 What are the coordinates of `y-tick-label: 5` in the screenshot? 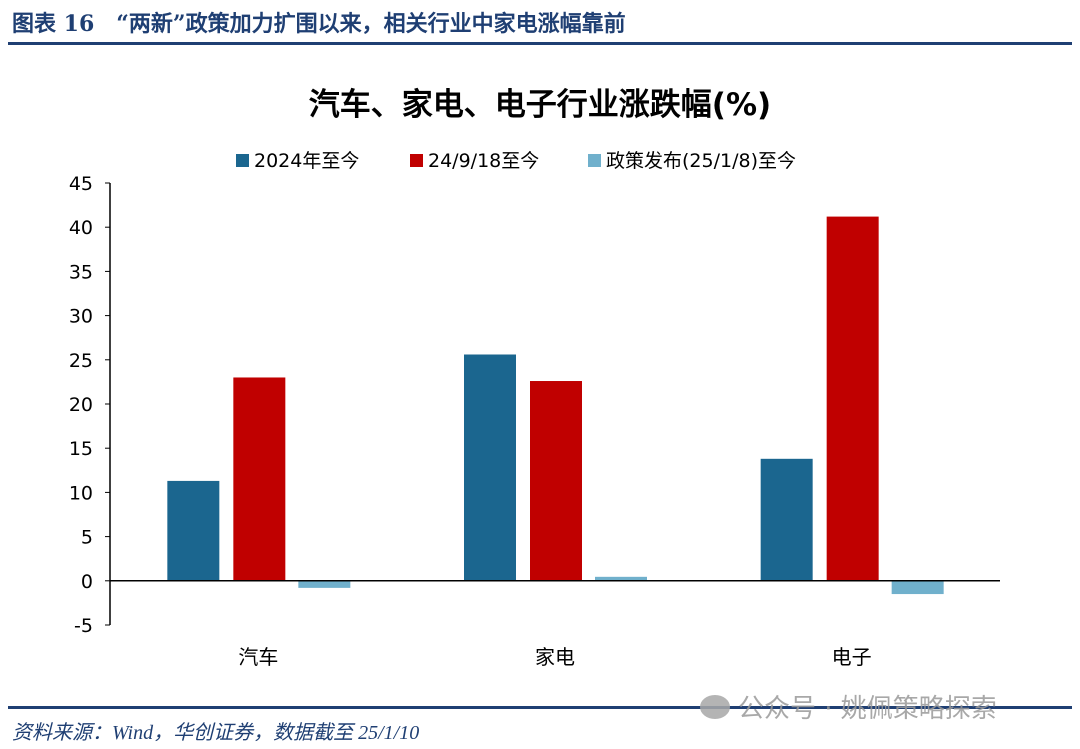 It's located at (87, 538).